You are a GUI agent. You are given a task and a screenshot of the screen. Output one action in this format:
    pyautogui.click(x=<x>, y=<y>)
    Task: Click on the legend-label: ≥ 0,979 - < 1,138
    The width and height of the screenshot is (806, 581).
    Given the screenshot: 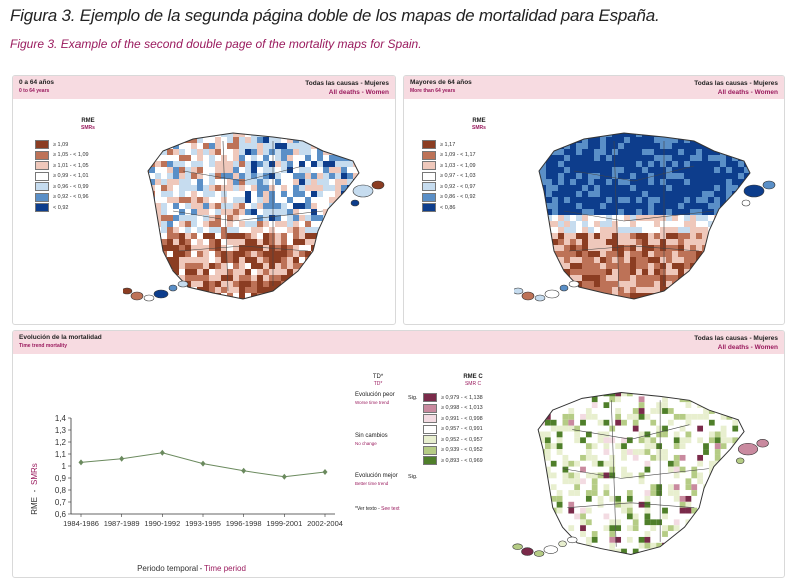 What is the action you would take?
    pyautogui.click(x=462, y=397)
    